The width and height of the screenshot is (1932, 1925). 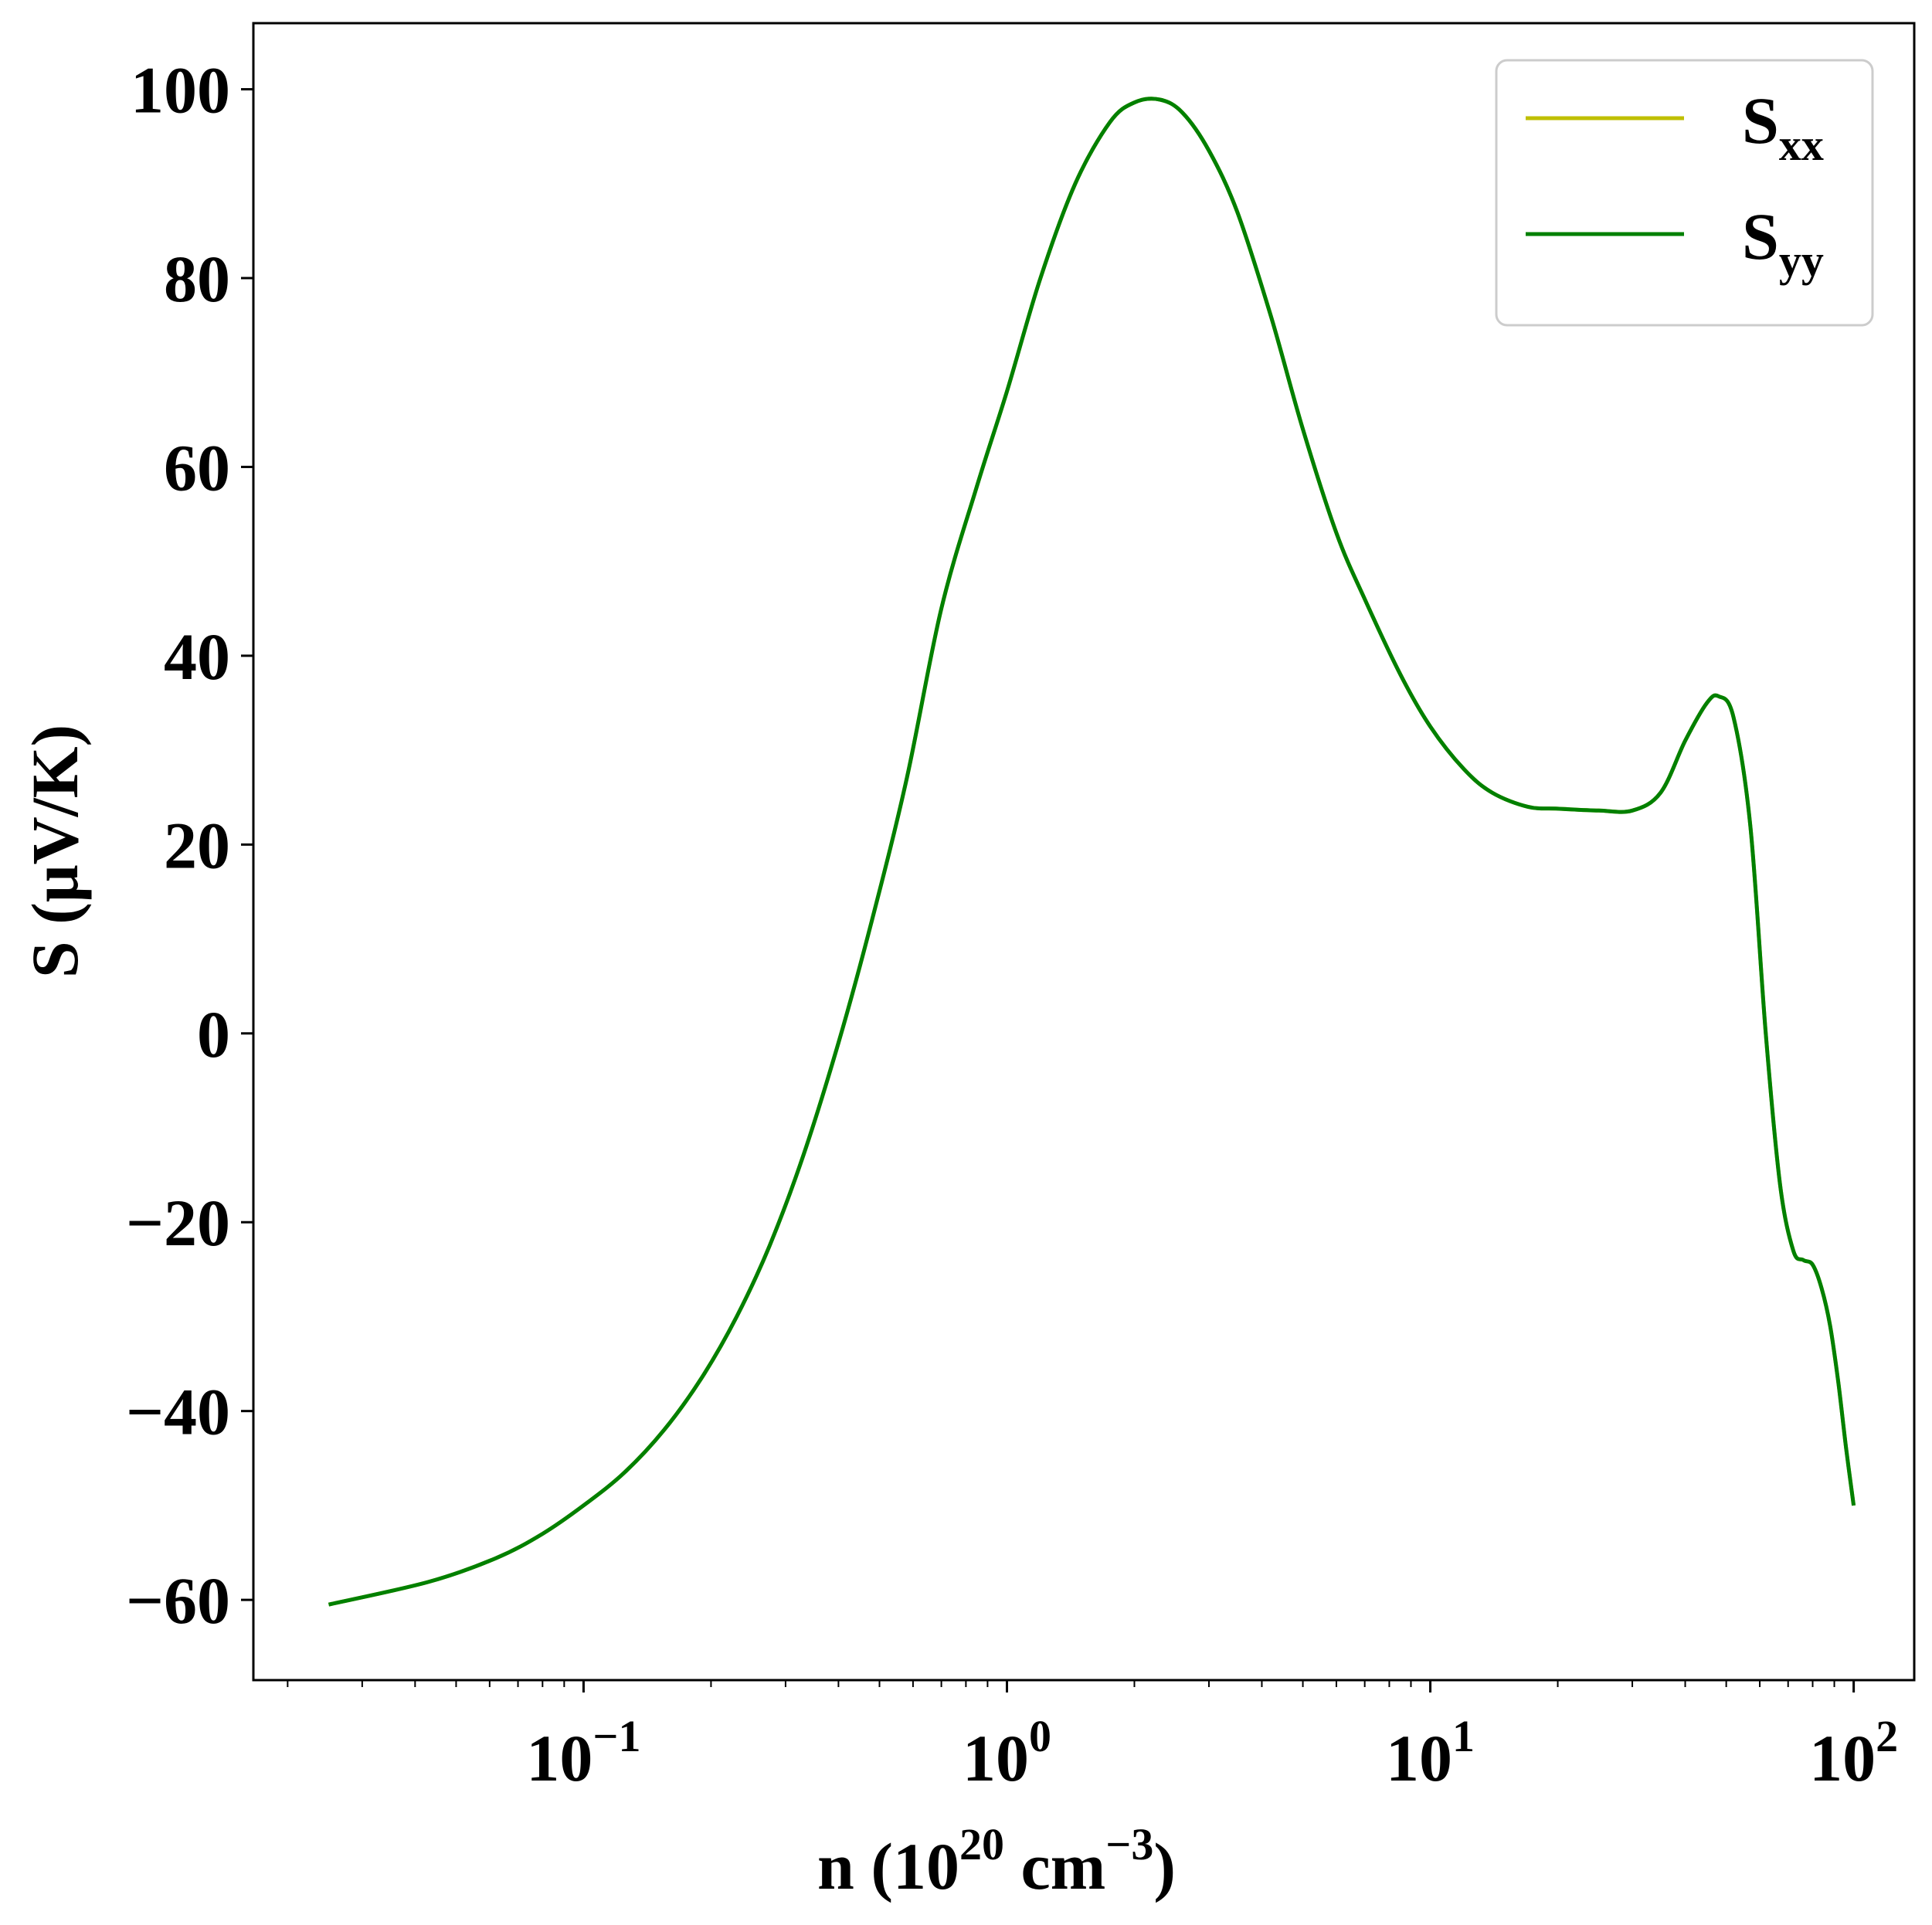 I want to click on x-tick-label: 10¹, so click(x=1431, y=1753).